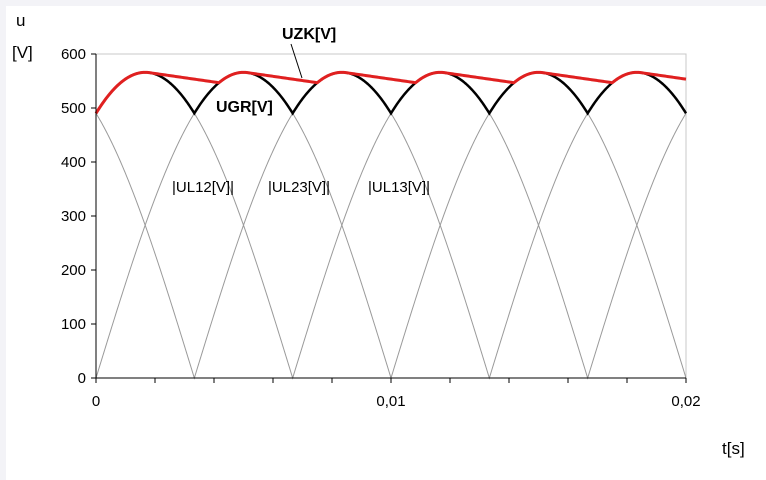  I want to click on series-line-uzk, so click(390, 92).